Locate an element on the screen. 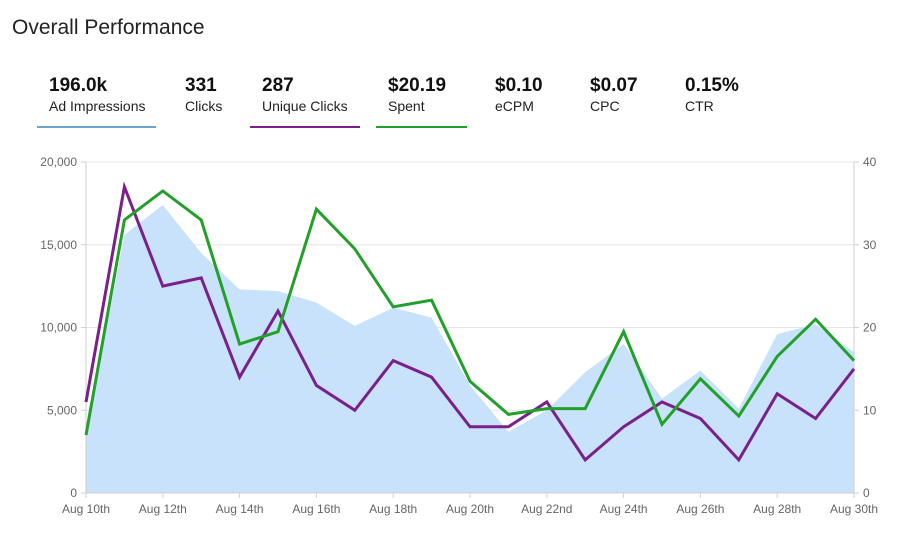  metric-ctr: 0.15% CTR is located at coordinates (713, 101).